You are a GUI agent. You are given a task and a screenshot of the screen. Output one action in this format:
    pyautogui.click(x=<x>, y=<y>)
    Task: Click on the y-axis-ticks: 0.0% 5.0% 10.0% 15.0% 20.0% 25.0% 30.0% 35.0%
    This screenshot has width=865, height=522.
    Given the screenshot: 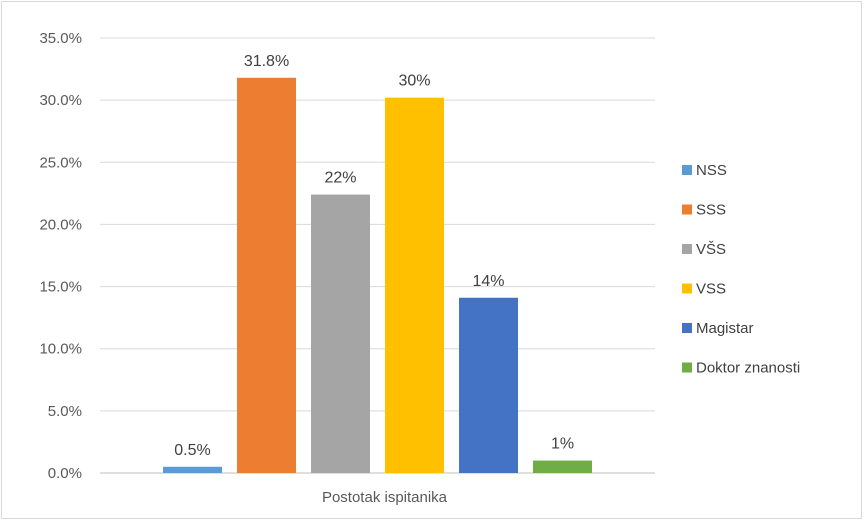 What is the action you would take?
    pyautogui.click(x=60, y=256)
    